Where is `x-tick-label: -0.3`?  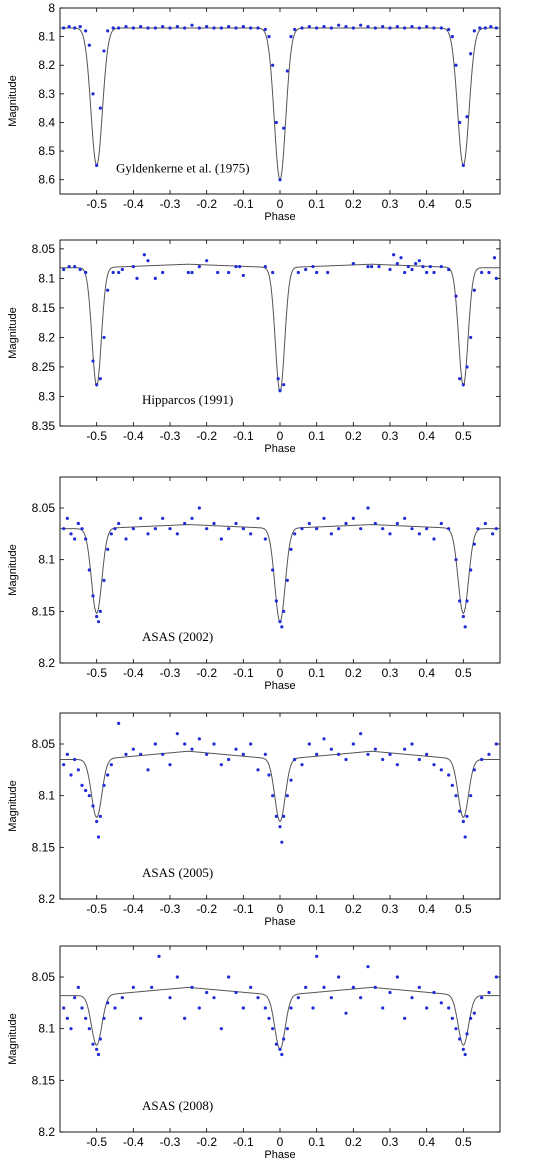
x-tick-label: -0.3 is located at coordinates (170, 204).